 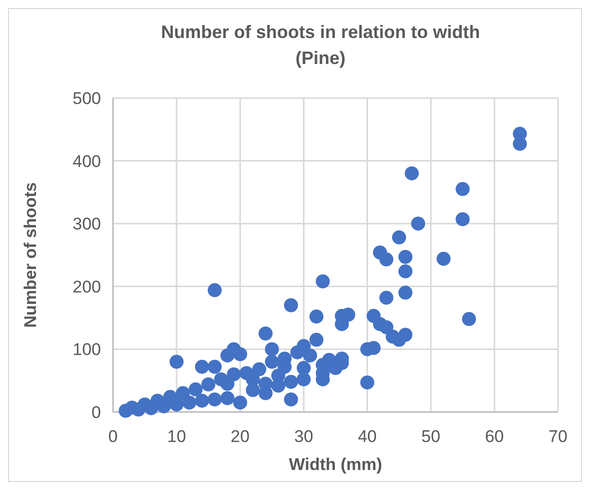 I want to click on y-tick-label: 500, so click(x=86, y=98).